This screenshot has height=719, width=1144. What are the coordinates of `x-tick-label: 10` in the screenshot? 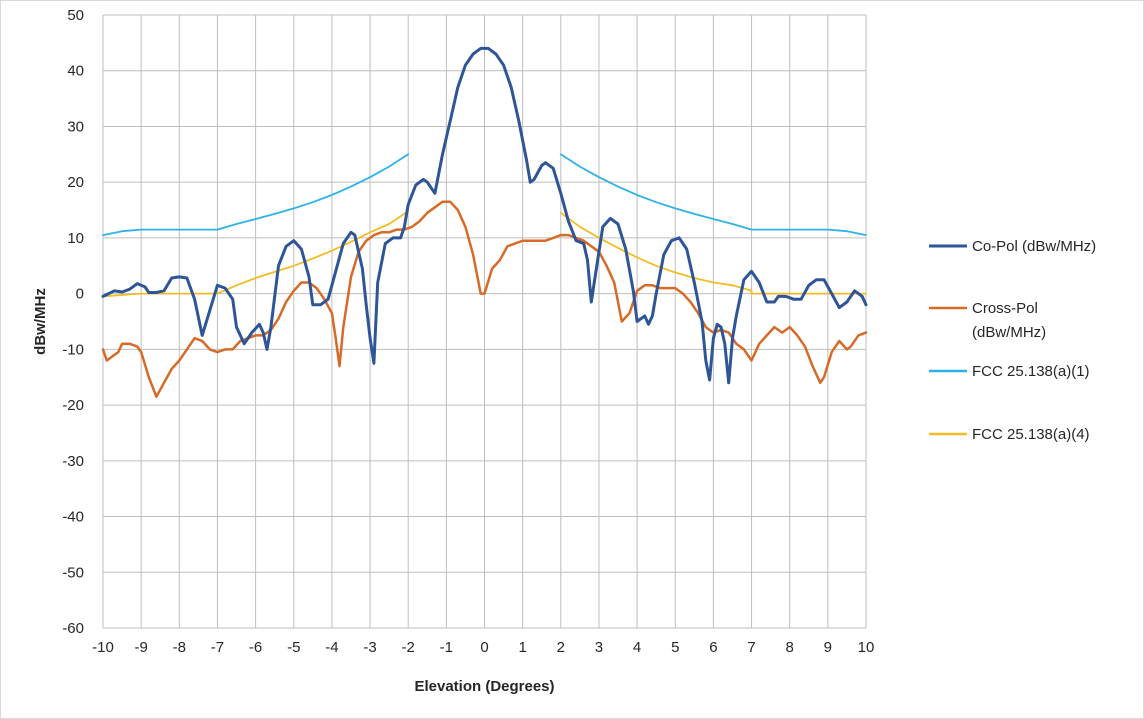 It's located at (866, 647).